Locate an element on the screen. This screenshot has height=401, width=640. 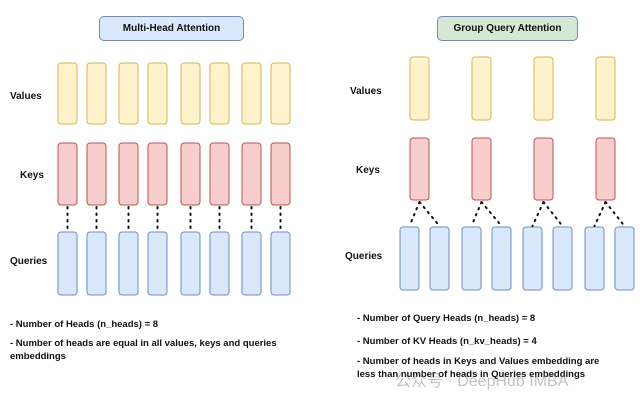
gqa-note-1: - Number of Query Heads (n_heads) = 8 is located at coordinates (446, 318).